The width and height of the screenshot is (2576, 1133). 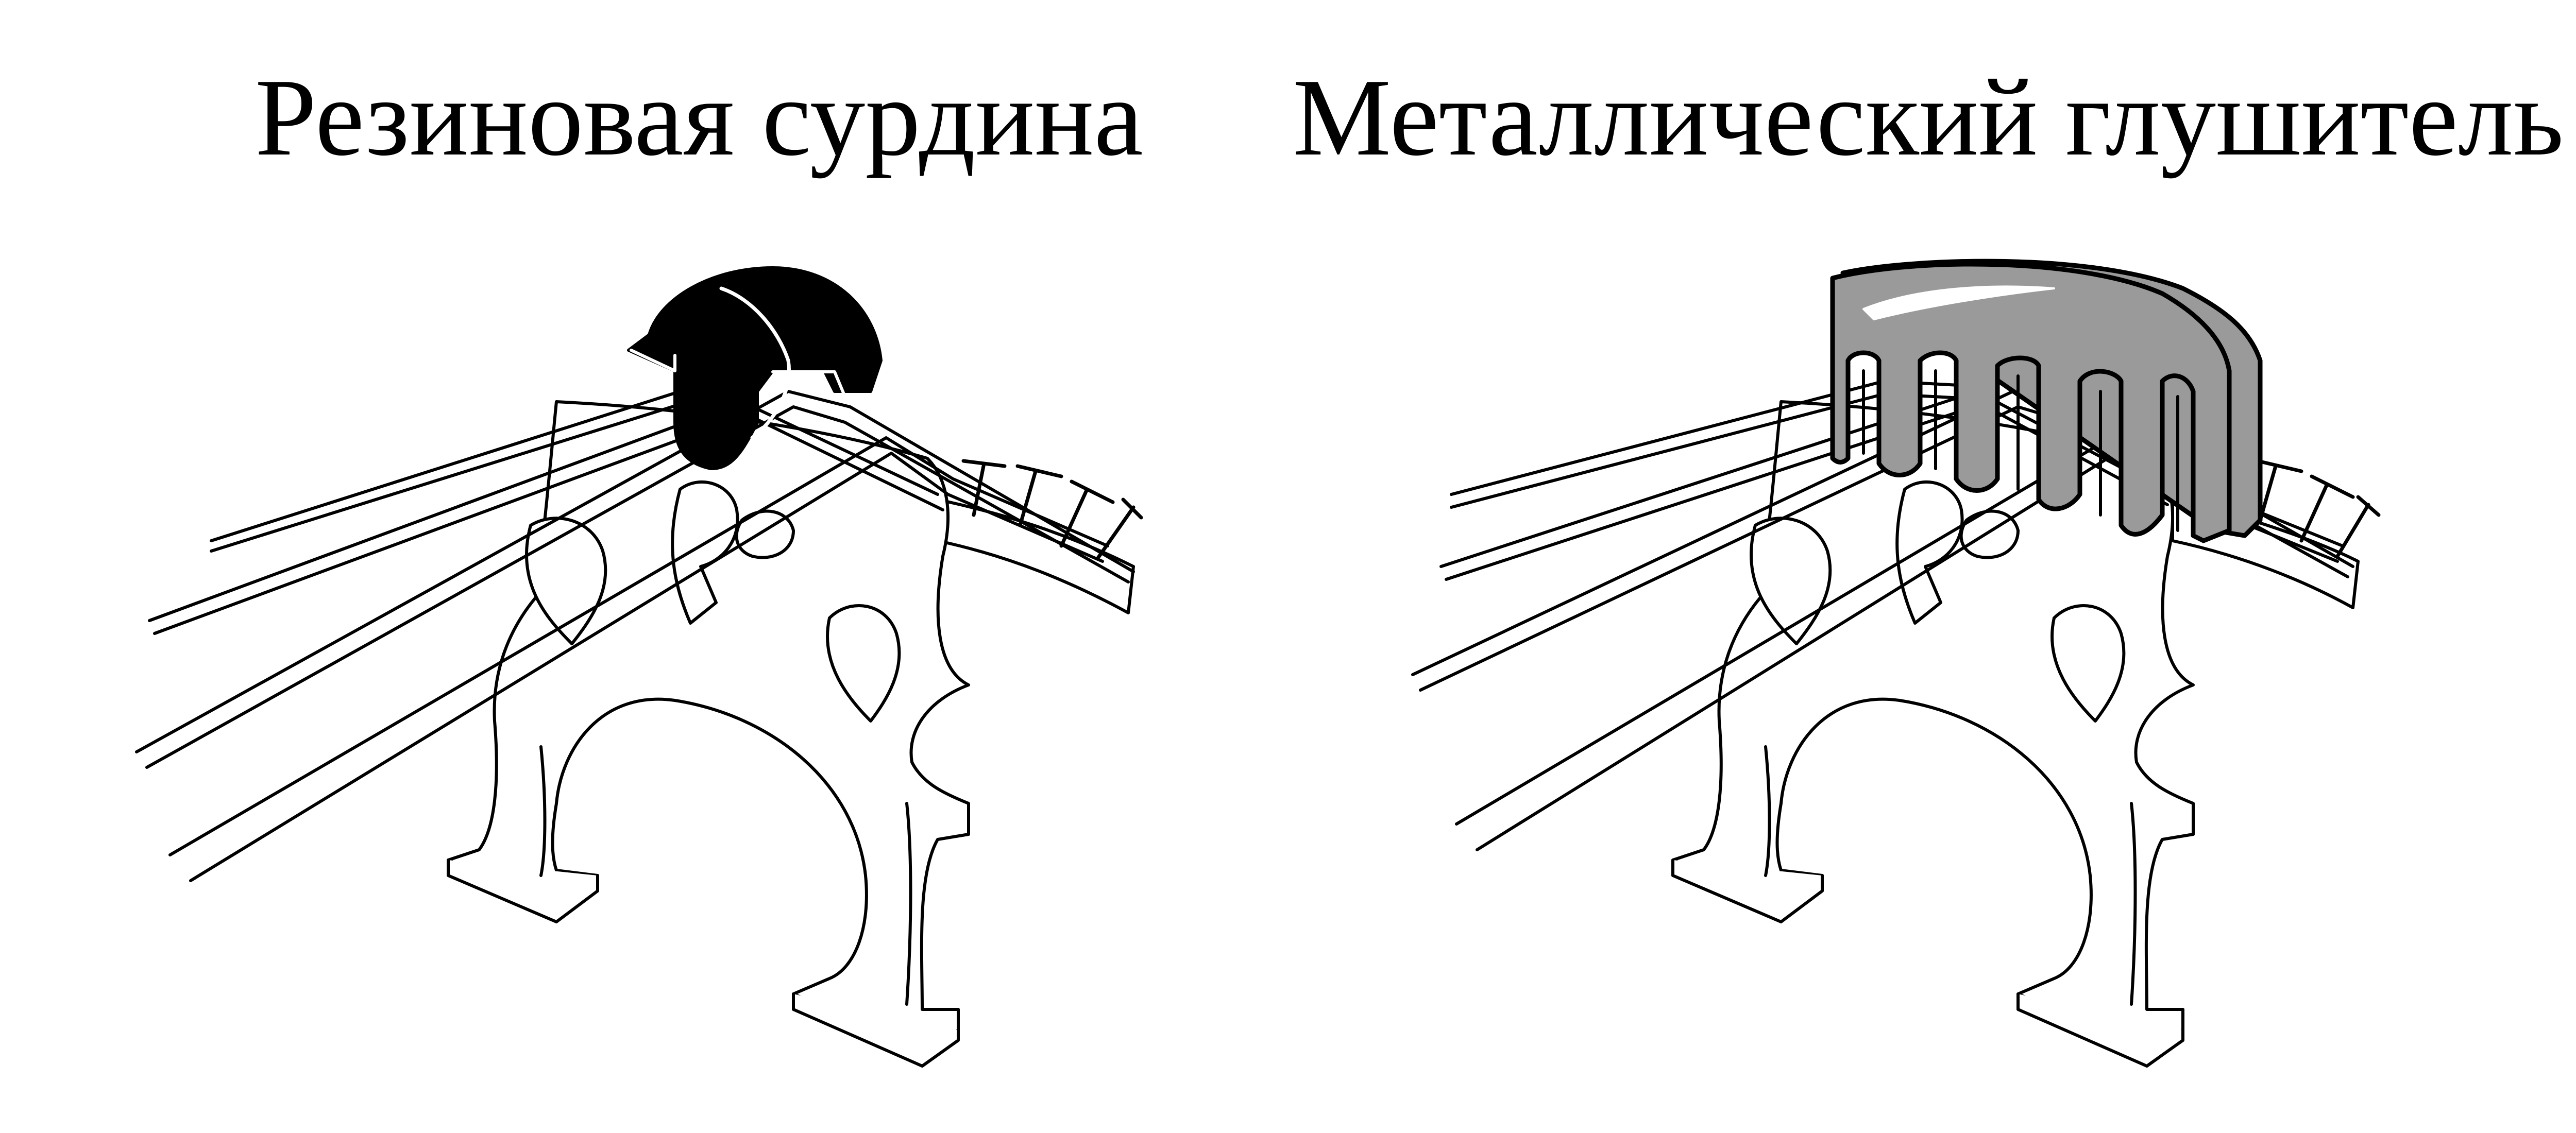 What do you see at coordinates (2046, 401) in the screenshot?
I see `metal-mute-icon` at bounding box center [2046, 401].